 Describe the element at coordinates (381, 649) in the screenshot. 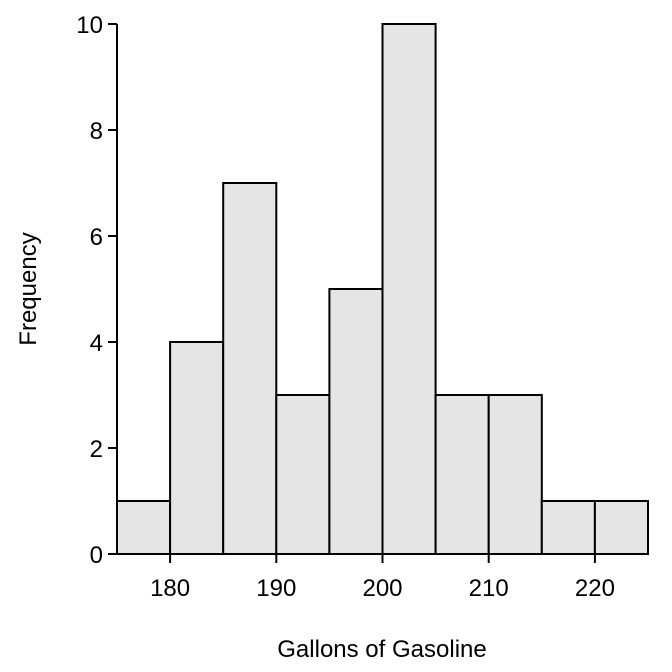

I see `x-axis-title: Gallons of Gasoline` at that location.